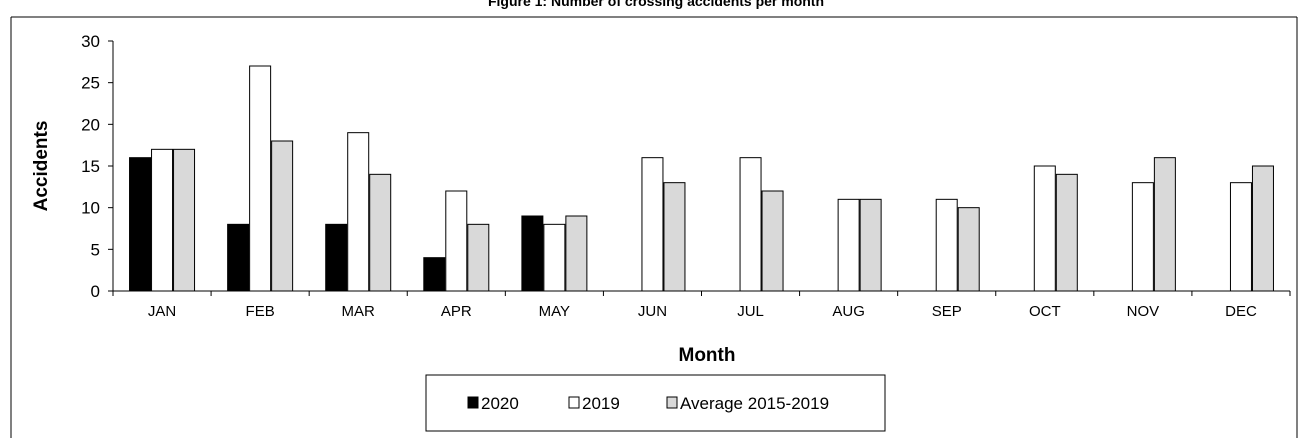 The width and height of the screenshot is (1301, 443). Describe the element at coordinates (1143, 311) in the screenshot. I see `x-tick-label: NOV` at that location.